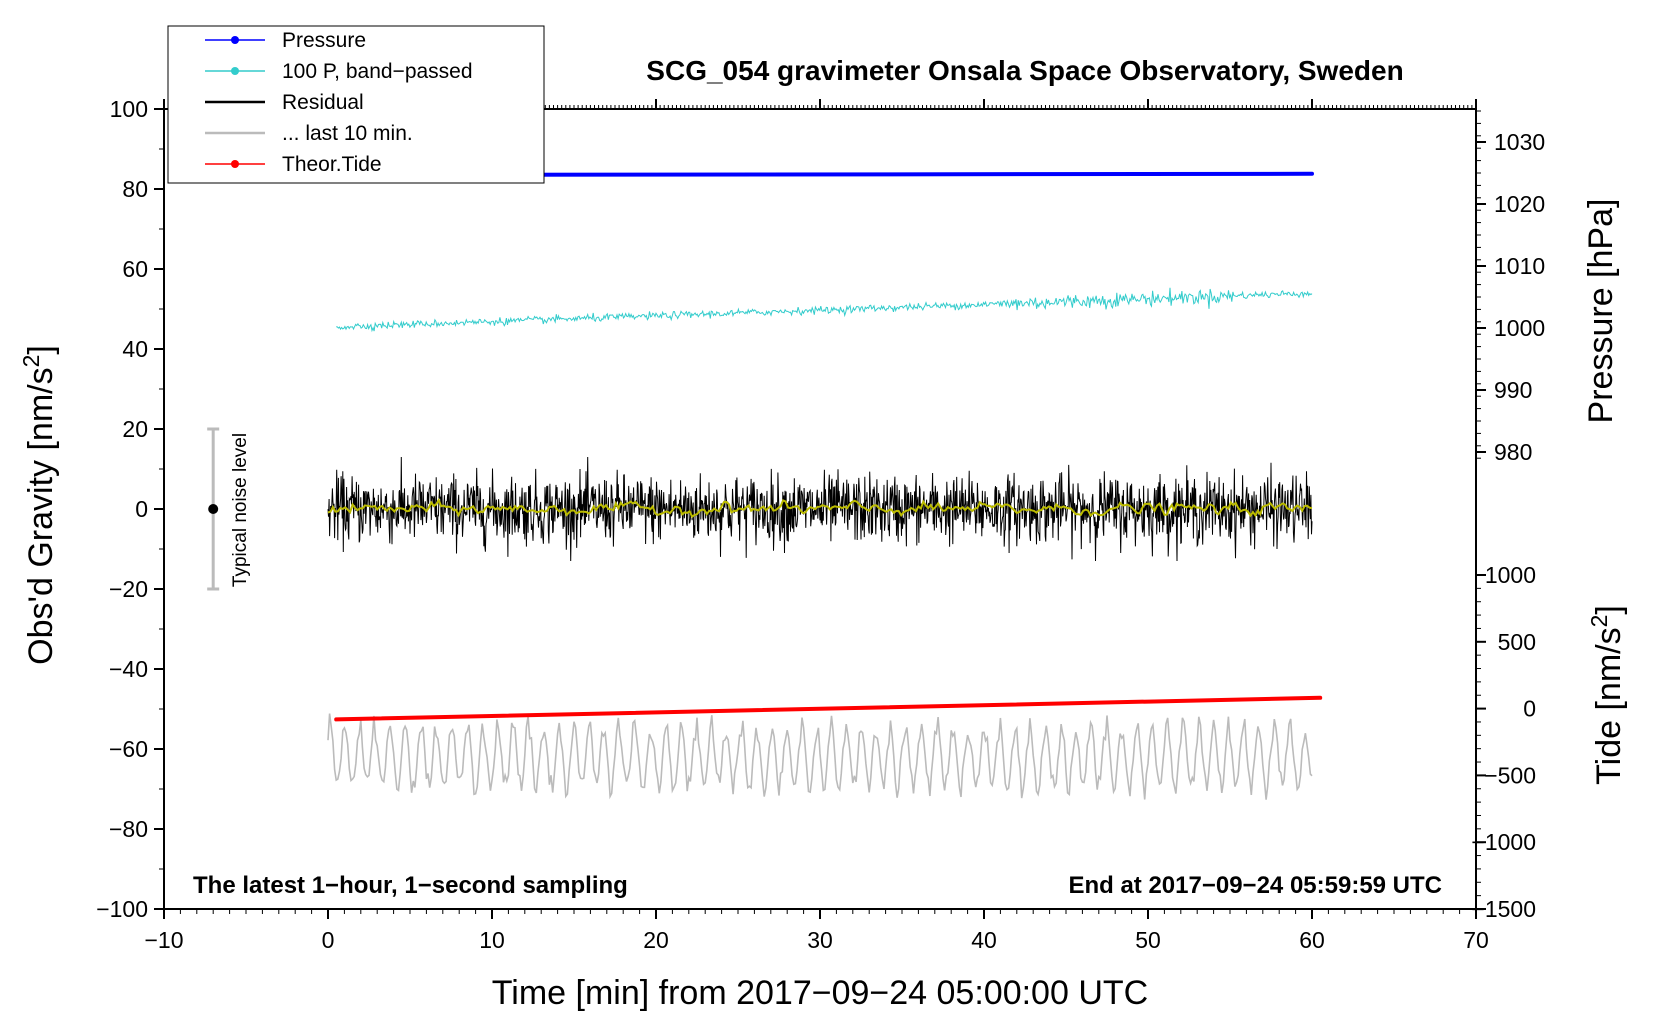 The height and width of the screenshot is (1020, 1660). I want to click on legend-label-4: Theor.Tide, so click(332, 164).